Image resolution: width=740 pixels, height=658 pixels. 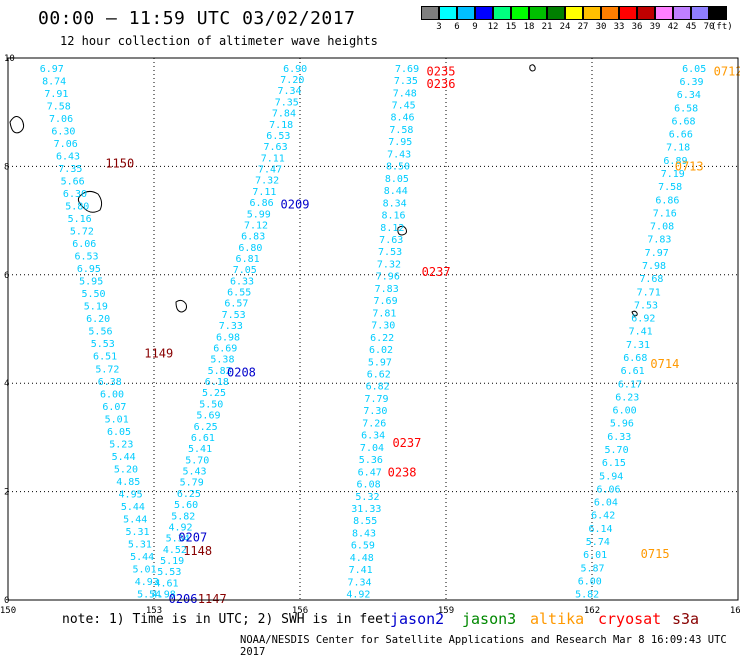 What do you see at coordinates (579, 20) in the screenshot?
I see `colorbar-legend: 3 6 9 12 15 18 21 24 27 30 33 36 39 42 45 70 (ft)` at bounding box center [579, 20].